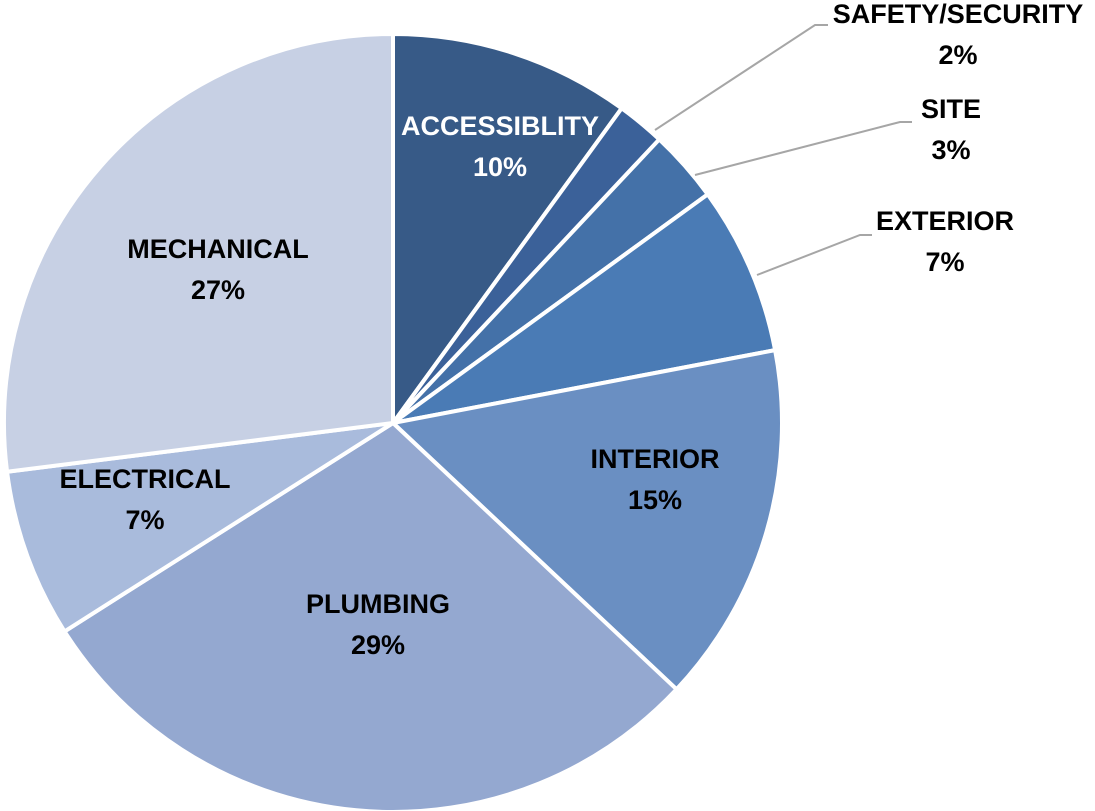 This screenshot has height=811, width=1095. What do you see at coordinates (951, 109) in the screenshot?
I see `slice-label: SITE` at bounding box center [951, 109].